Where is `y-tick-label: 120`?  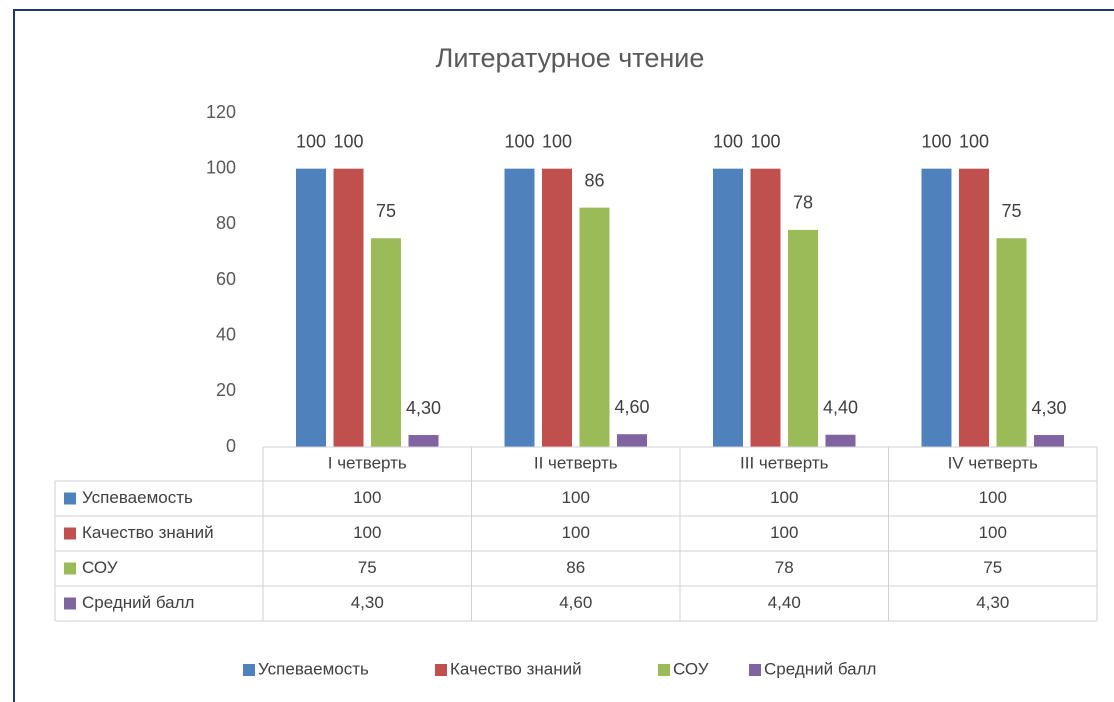
y-tick-label: 120 is located at coordinates (221, 112).